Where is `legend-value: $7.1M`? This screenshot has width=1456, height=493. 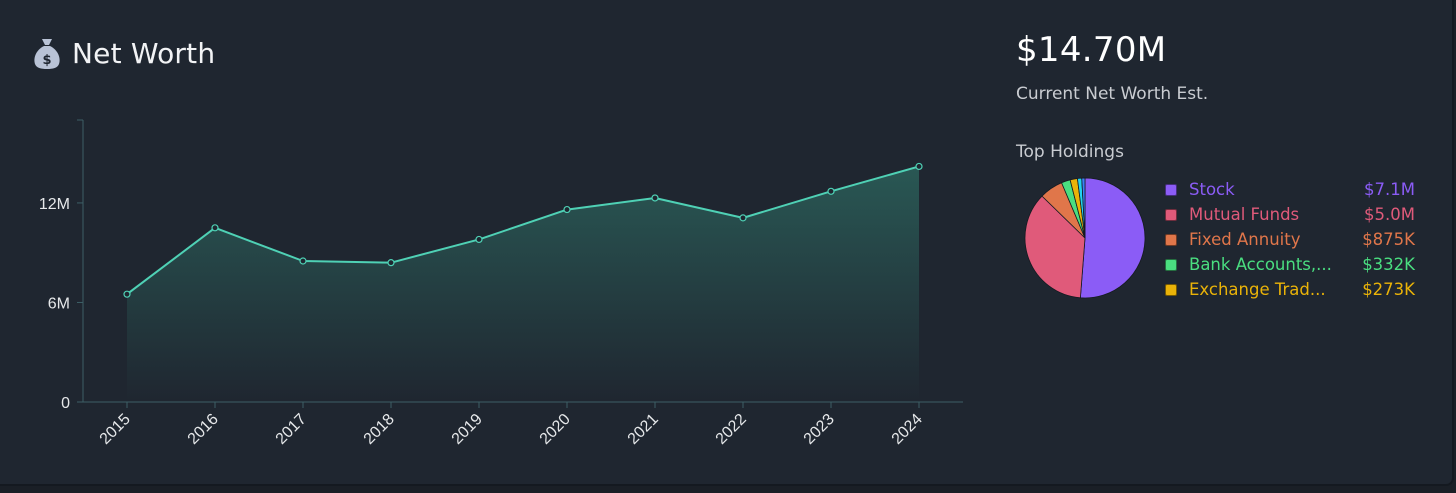 legend-value: $7.1M is located at coordinates (1389, 189).